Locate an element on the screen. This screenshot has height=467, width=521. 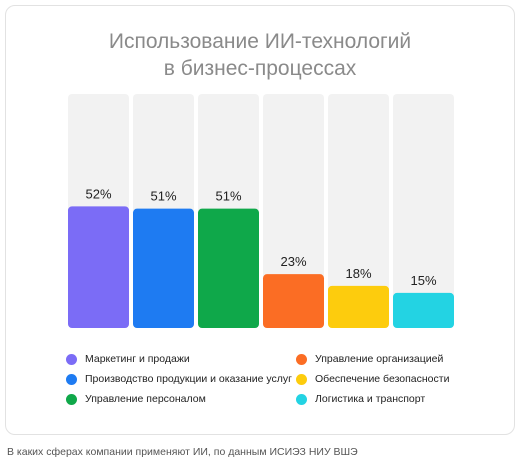
bar-value-label-2: 51% is located at coordinates (163, 196).